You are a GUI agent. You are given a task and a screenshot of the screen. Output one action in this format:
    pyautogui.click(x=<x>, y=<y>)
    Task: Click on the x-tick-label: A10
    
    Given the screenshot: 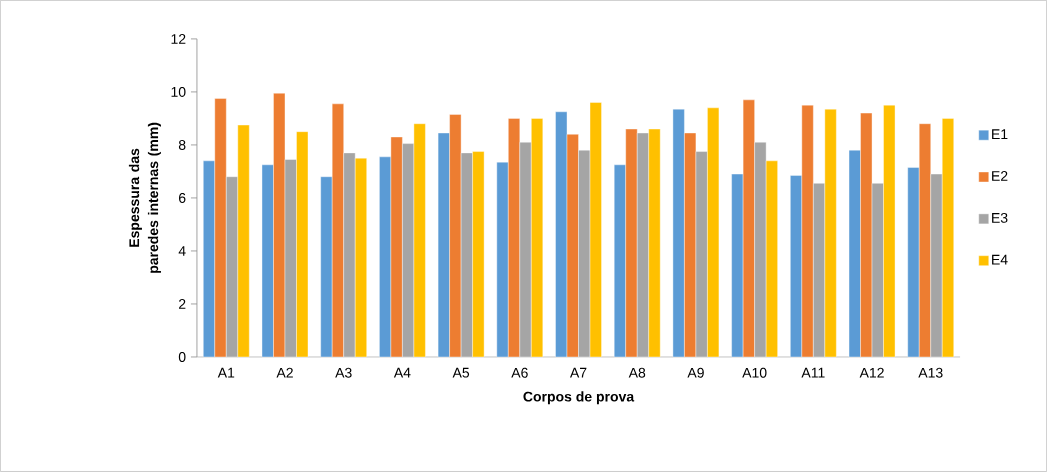 What is the action you would take?
    pyautogui.click(x=754, y=372)
    